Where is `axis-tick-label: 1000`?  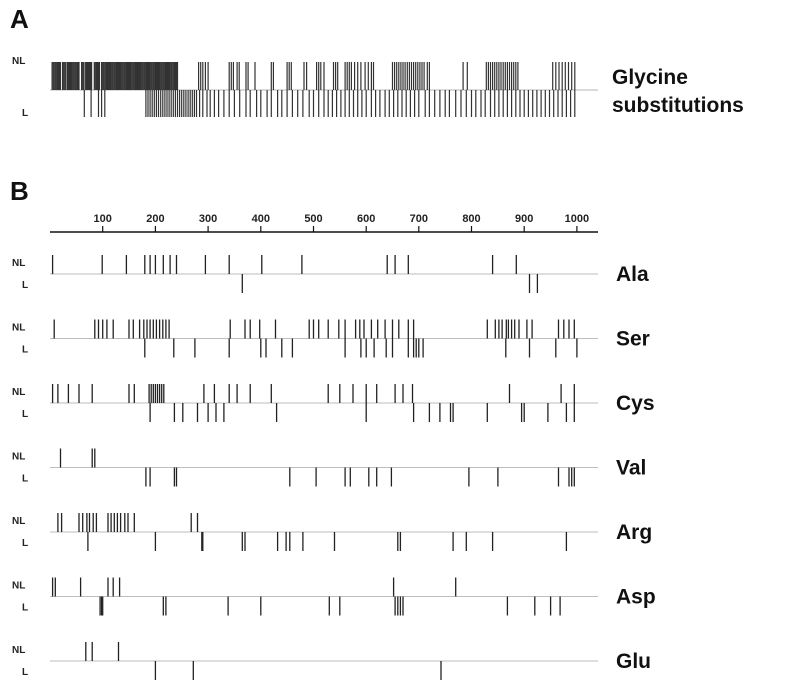
axis-tick-label: 1000 is located at coordinates (577, 219).